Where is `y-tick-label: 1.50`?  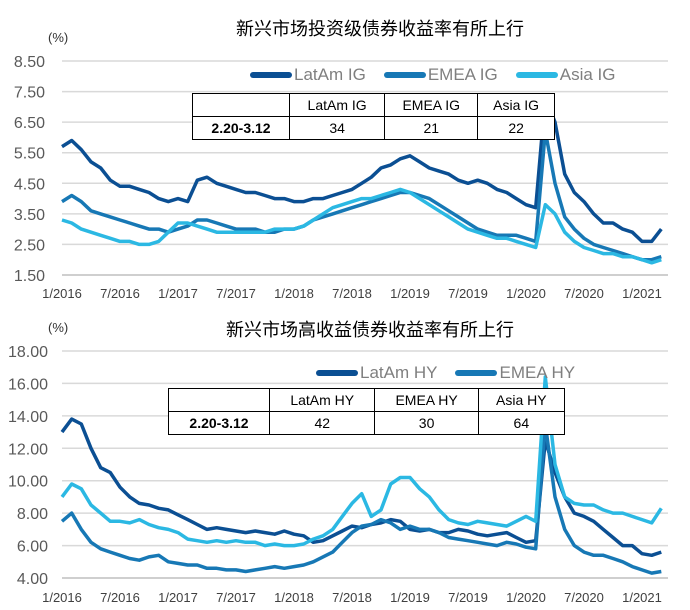 y-tick-label: 1.50 is located at coordinates (29, 276).